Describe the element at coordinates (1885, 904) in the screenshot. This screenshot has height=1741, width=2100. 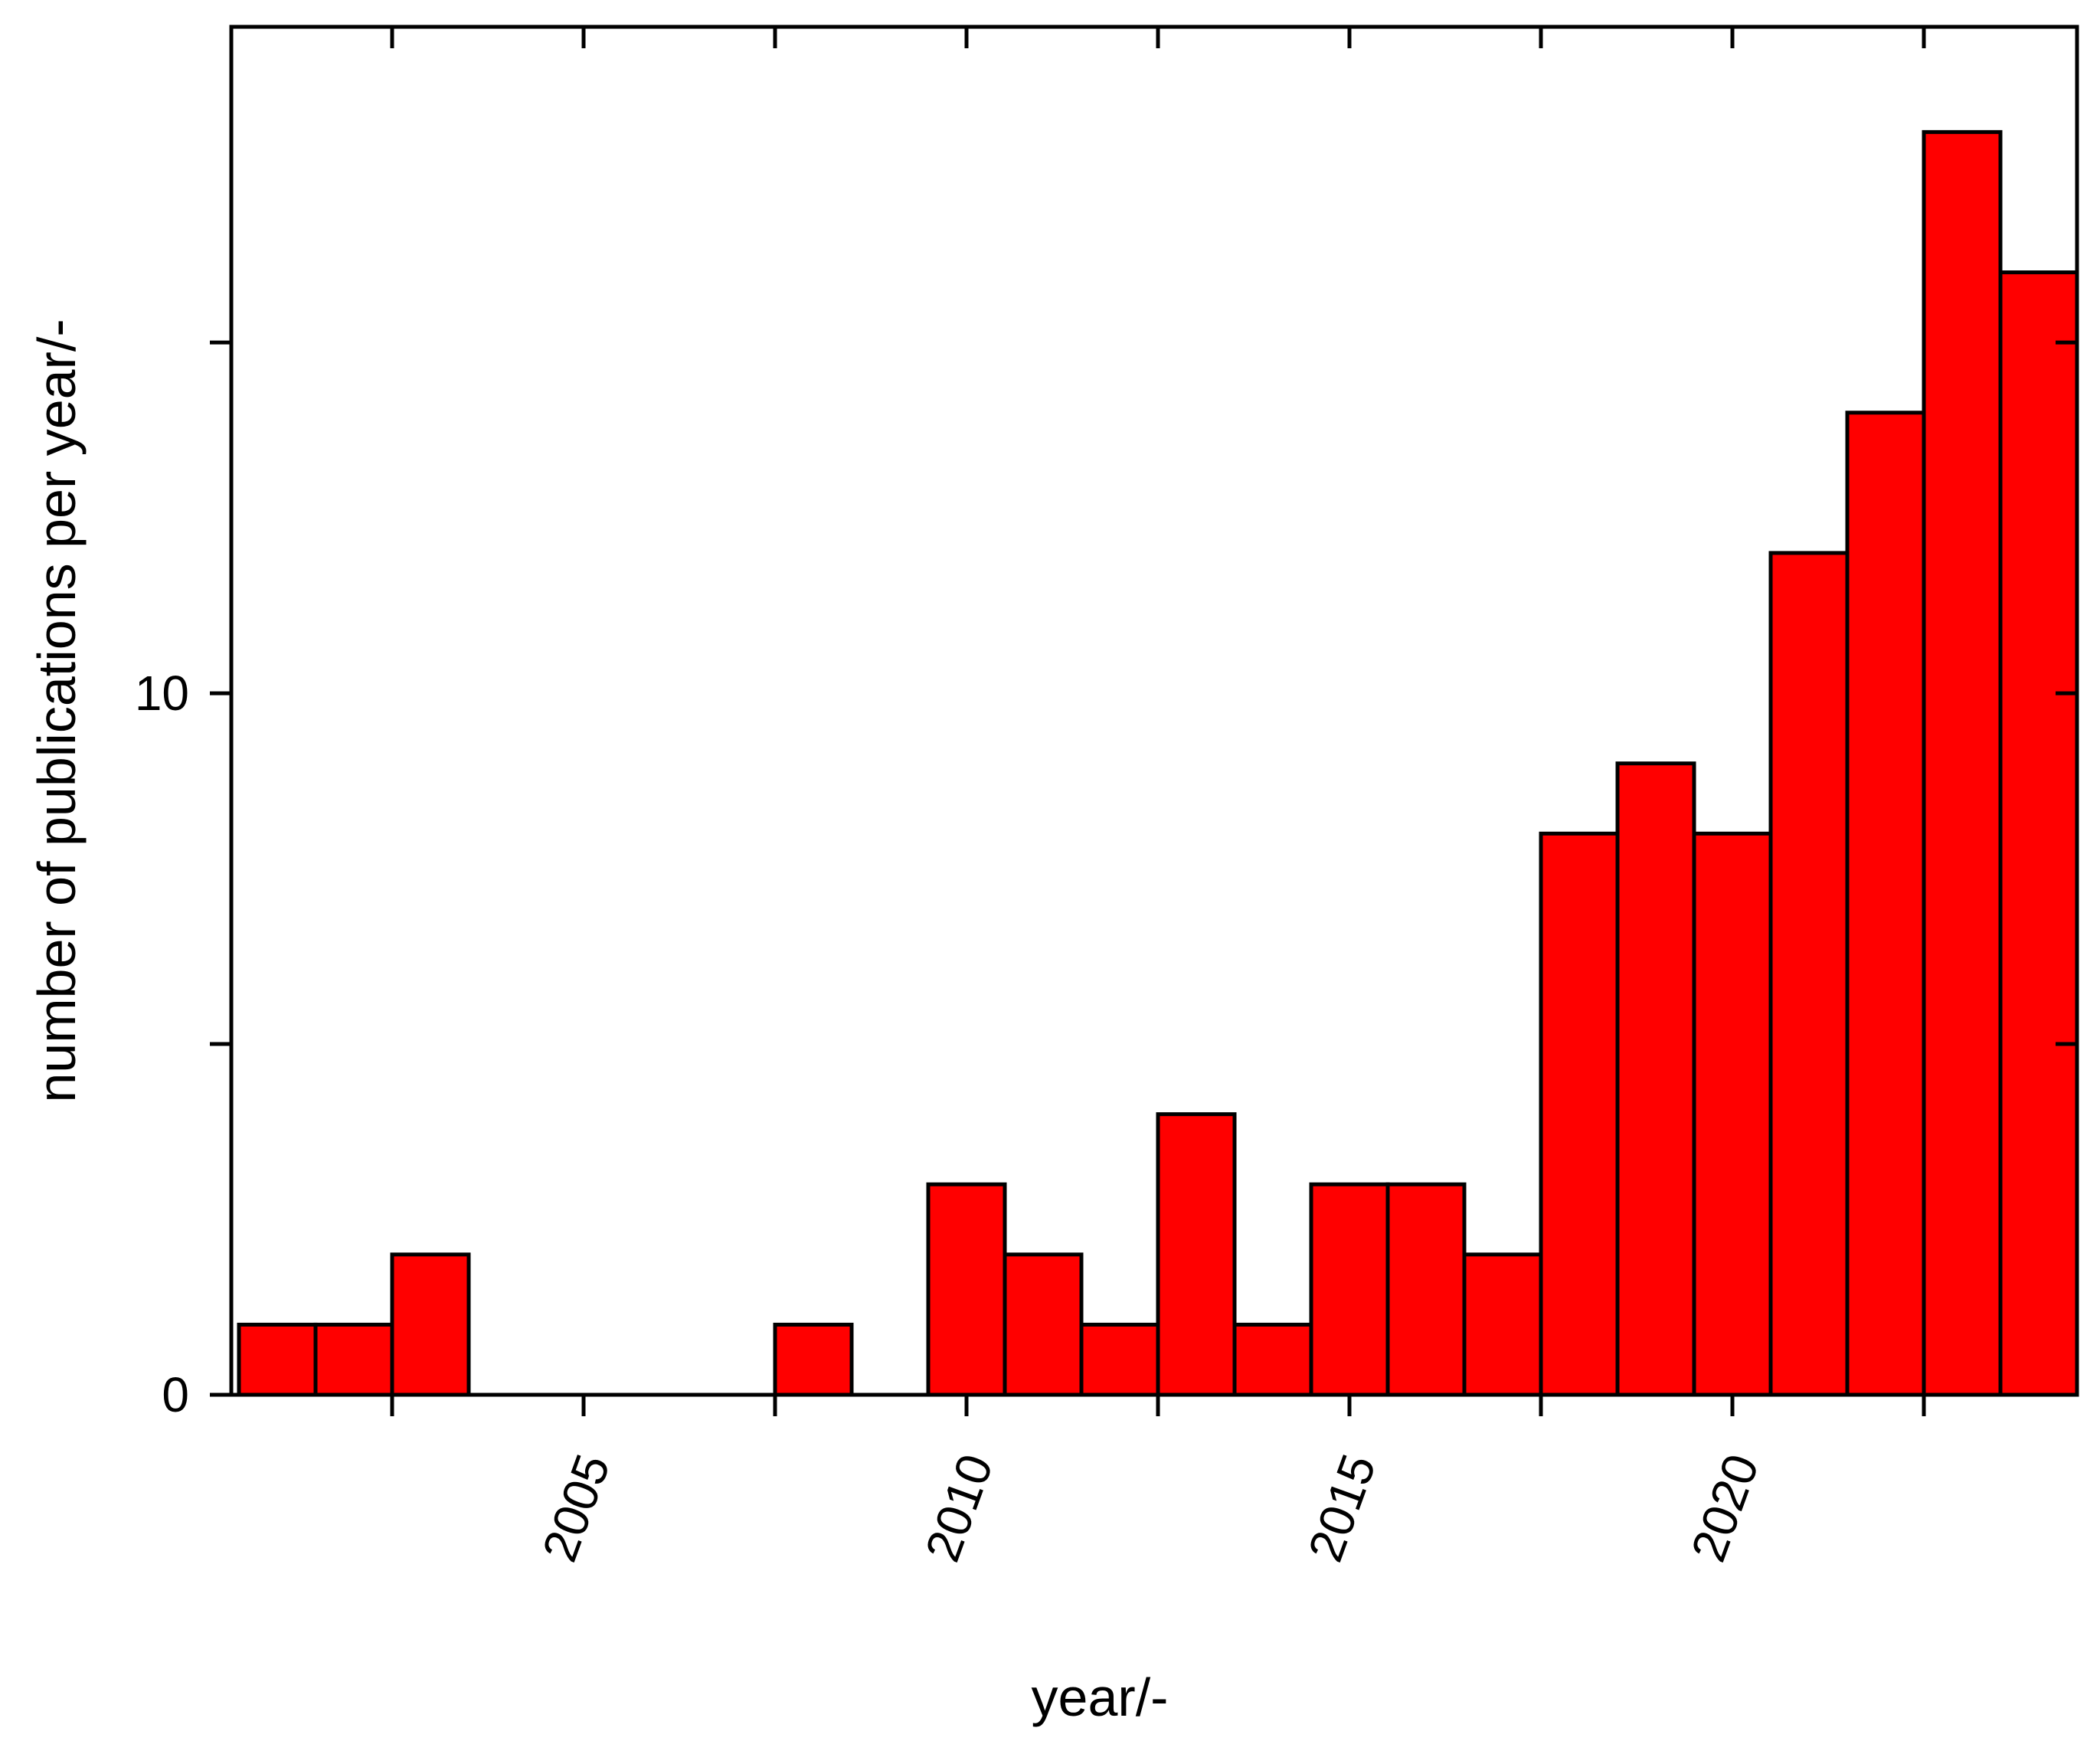
I see `bar-2022` at that location.